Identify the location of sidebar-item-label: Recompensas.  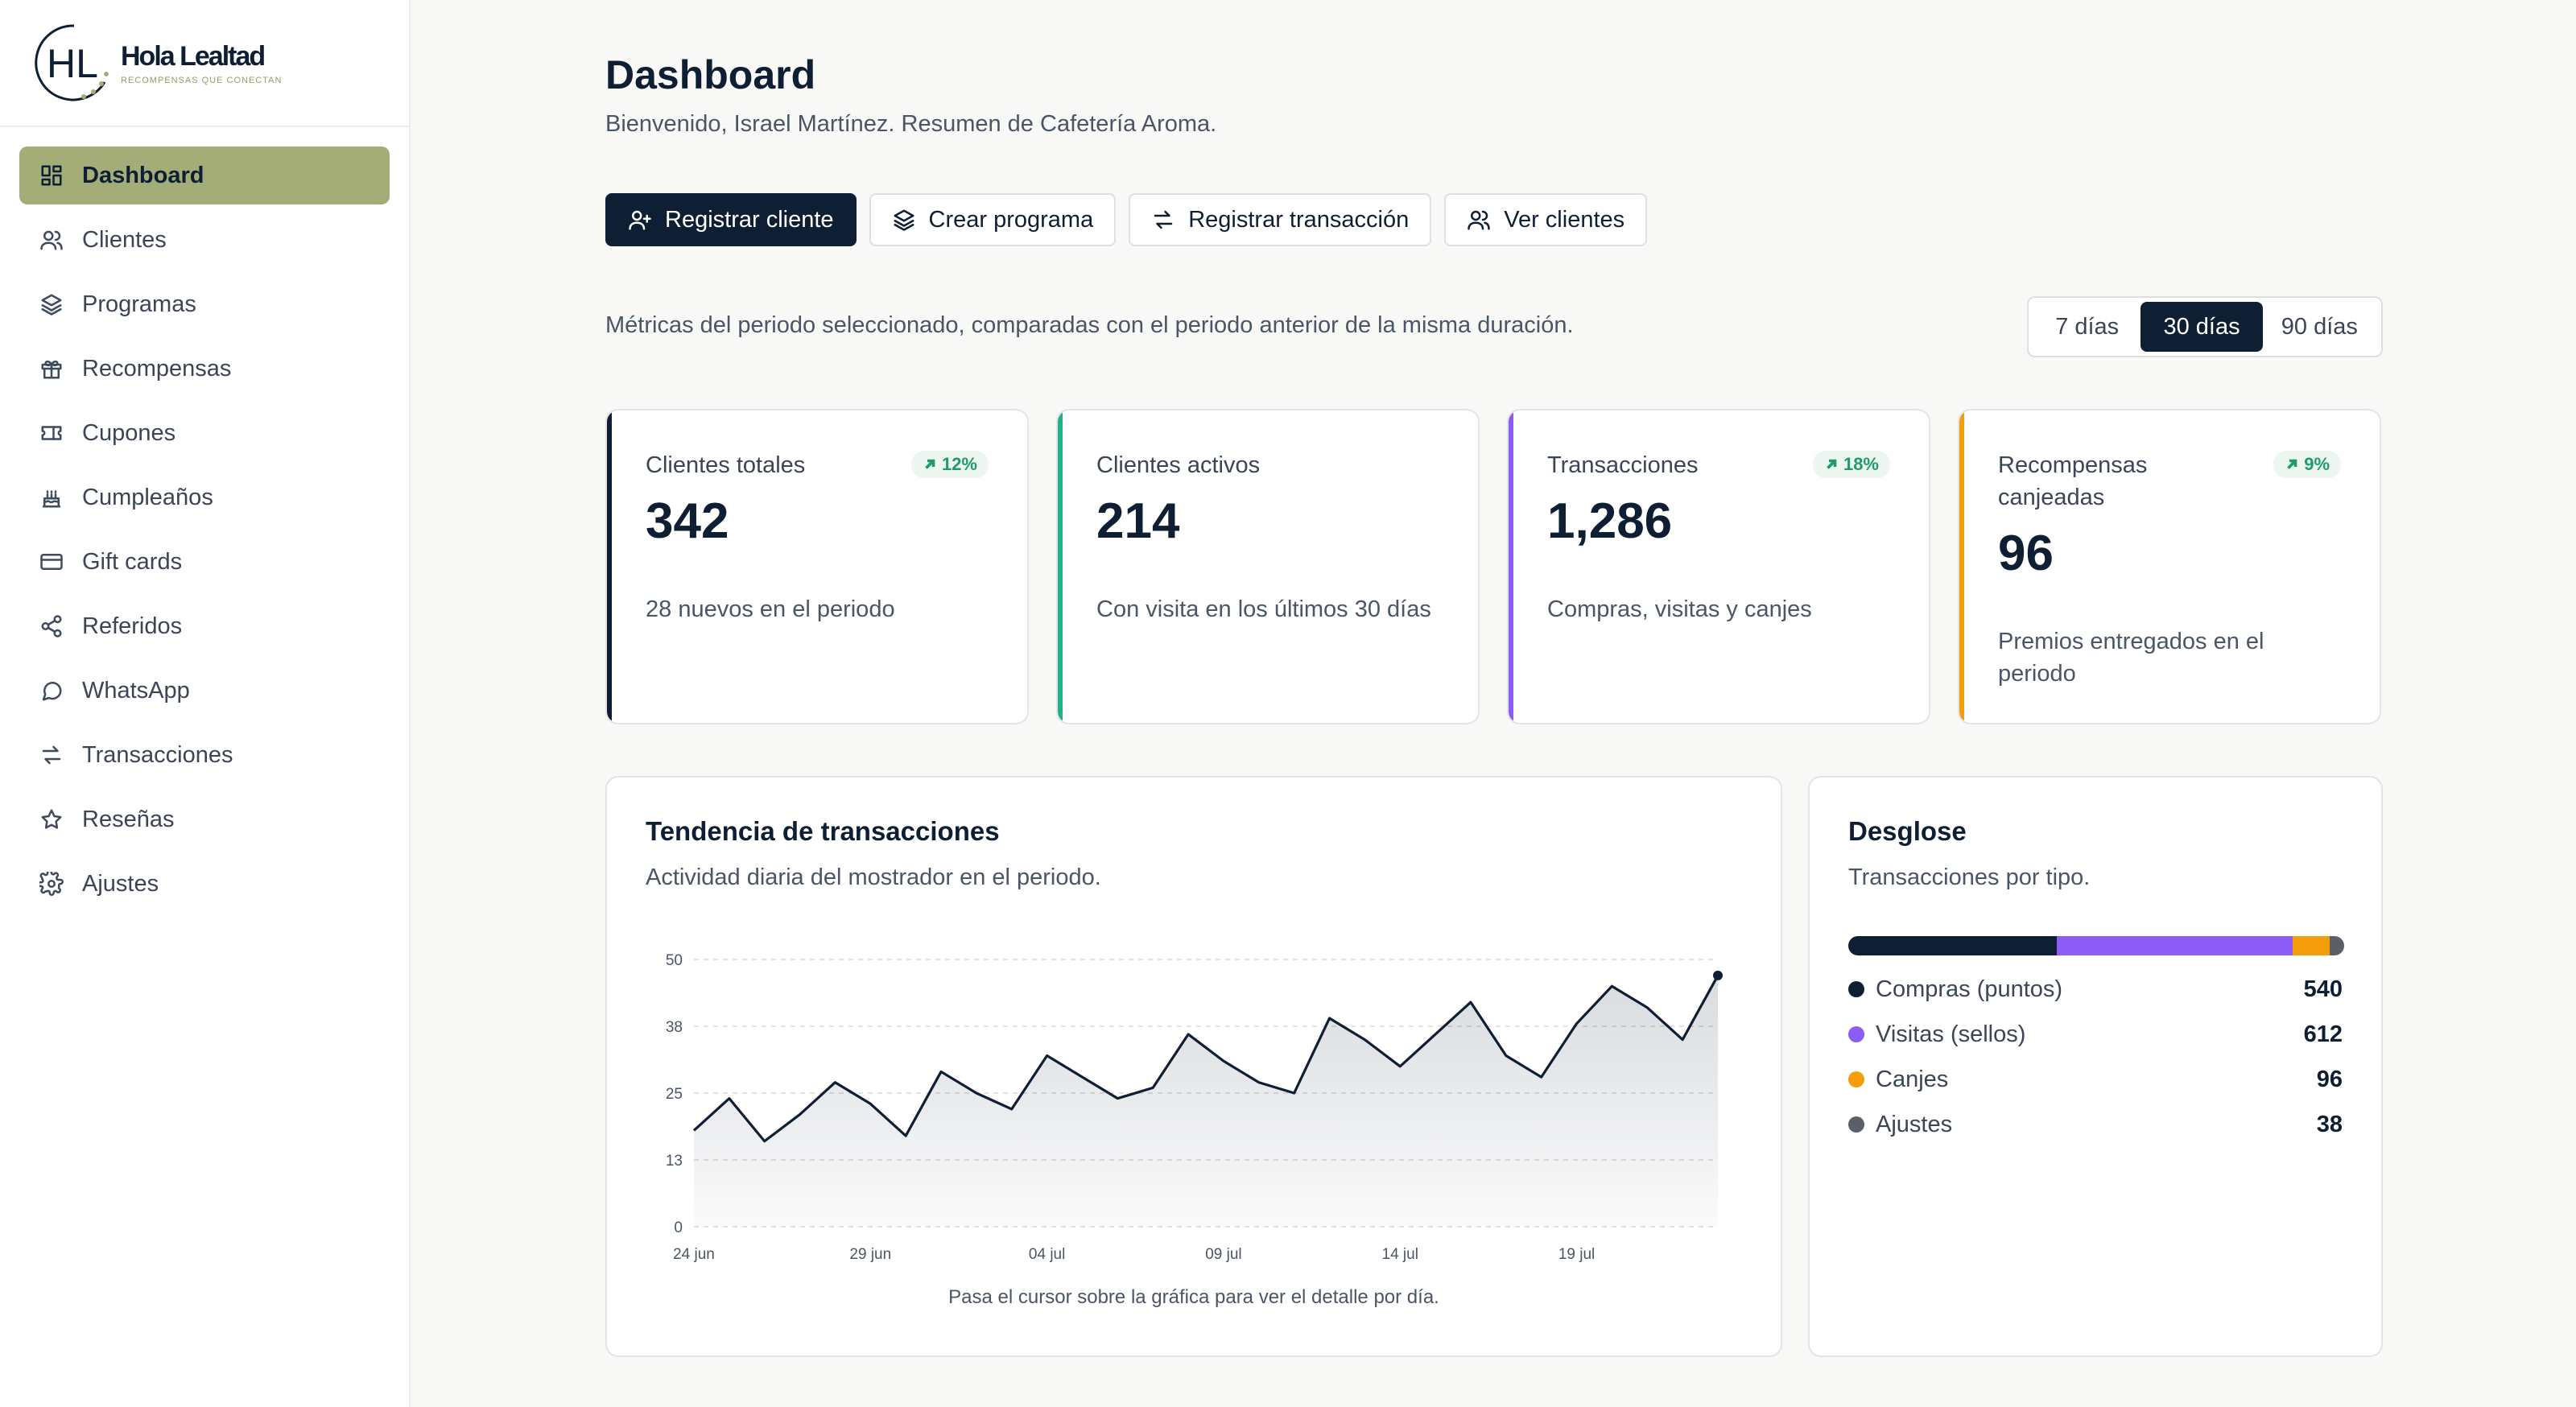
(157, 368).